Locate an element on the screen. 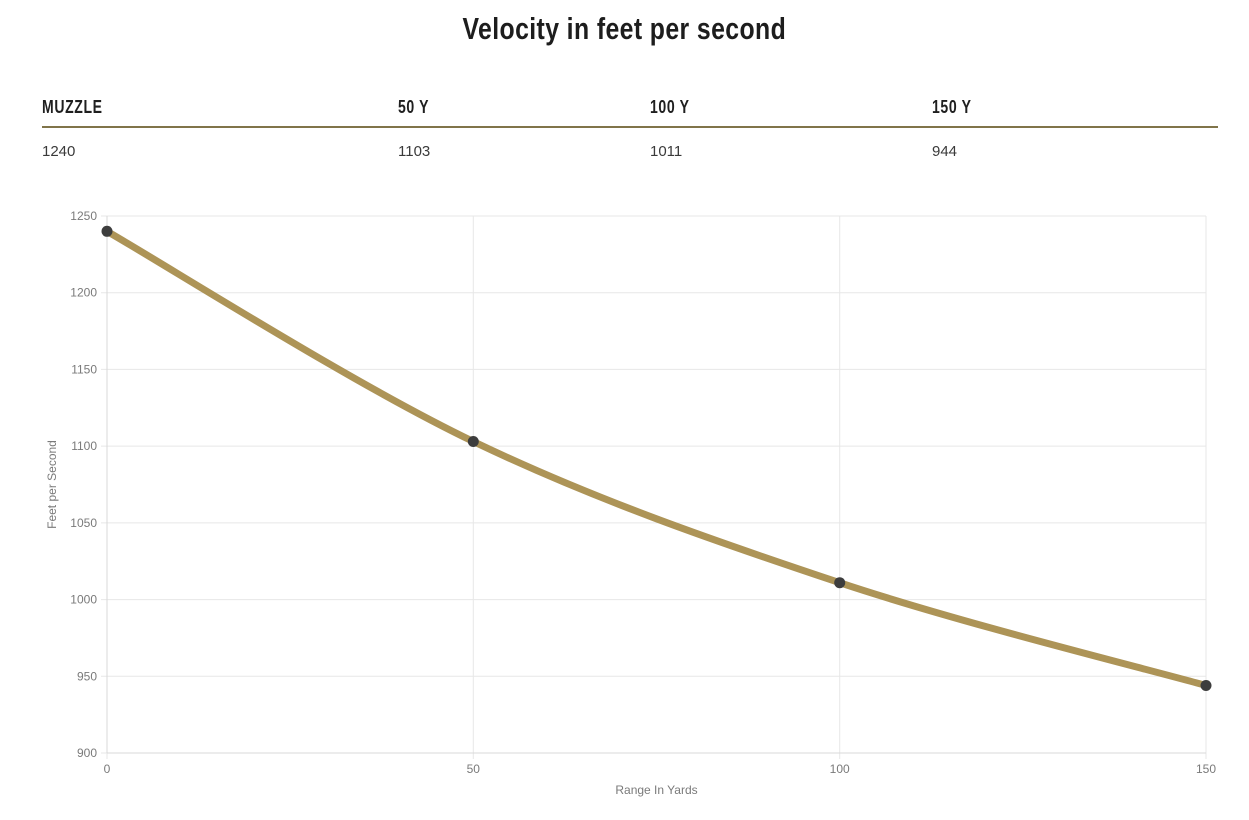 The image size is (1249, 820). value-muzzle: 1240 is located at coordinates (59, 151).